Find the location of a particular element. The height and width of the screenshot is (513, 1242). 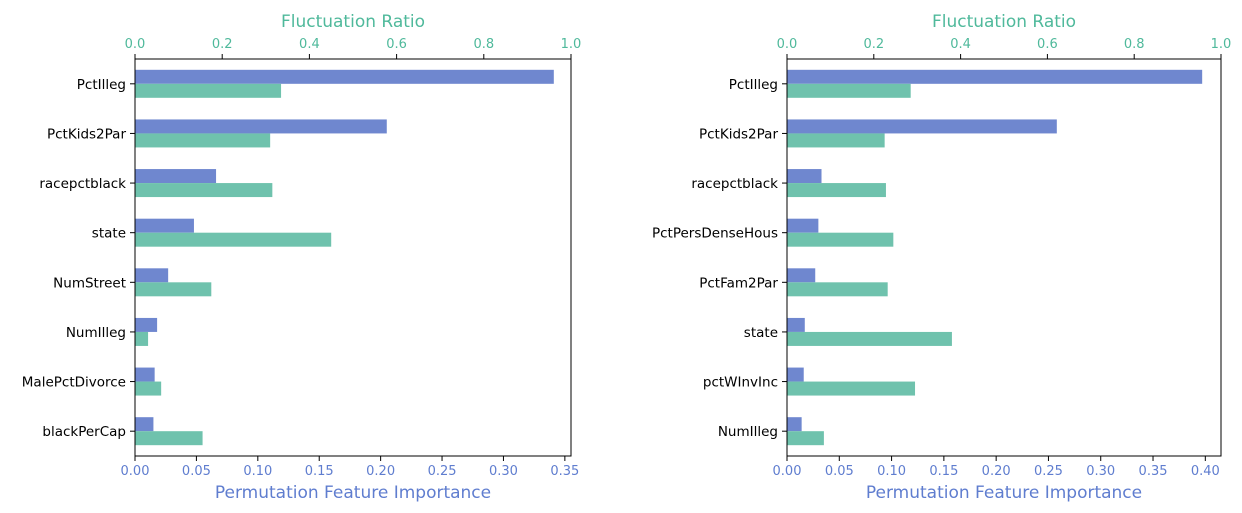

y-tick-label: NumStreet is located at coordinates (89, 283).